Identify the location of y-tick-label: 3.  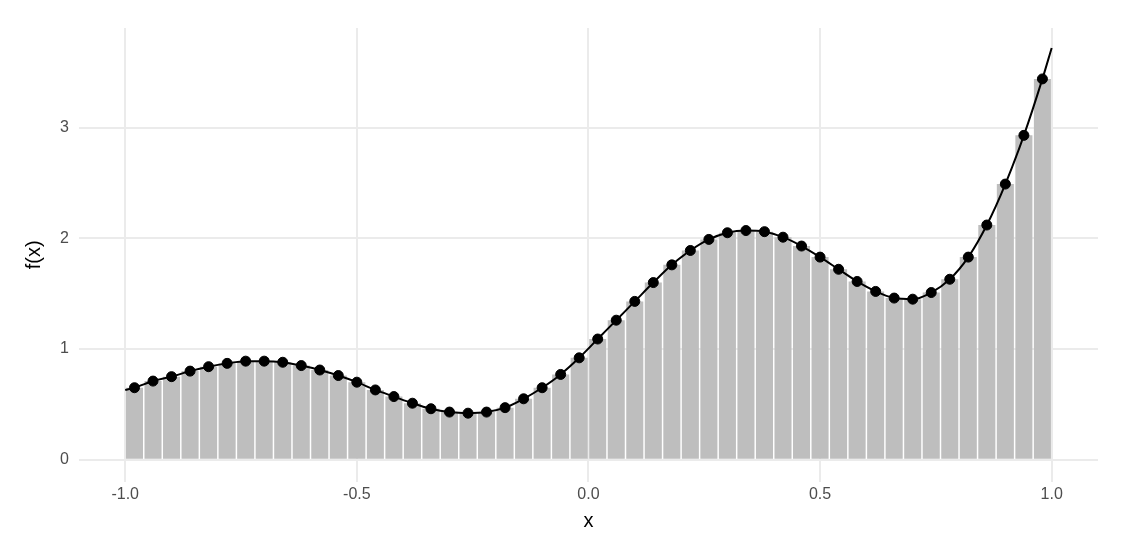
(64, 127).